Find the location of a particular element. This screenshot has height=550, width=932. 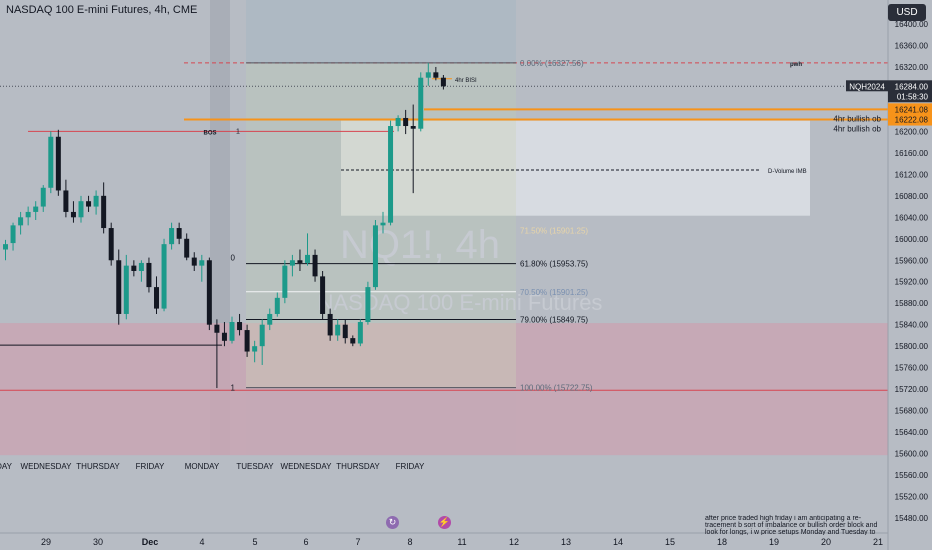

last-price-label: 16284.00 is located at coordinates (912, 86).